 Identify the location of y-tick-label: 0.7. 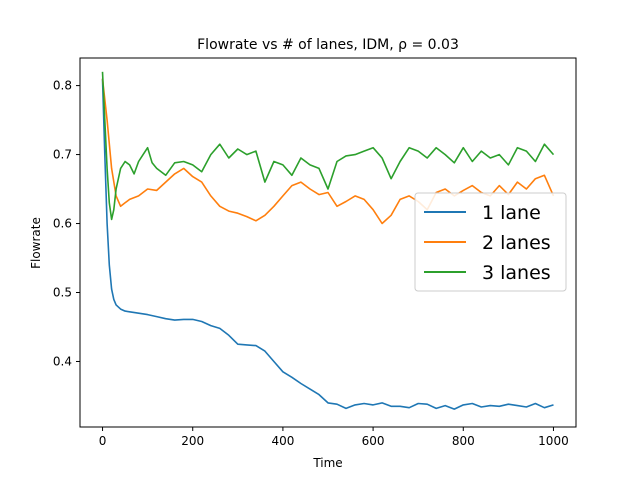
(62, 155).